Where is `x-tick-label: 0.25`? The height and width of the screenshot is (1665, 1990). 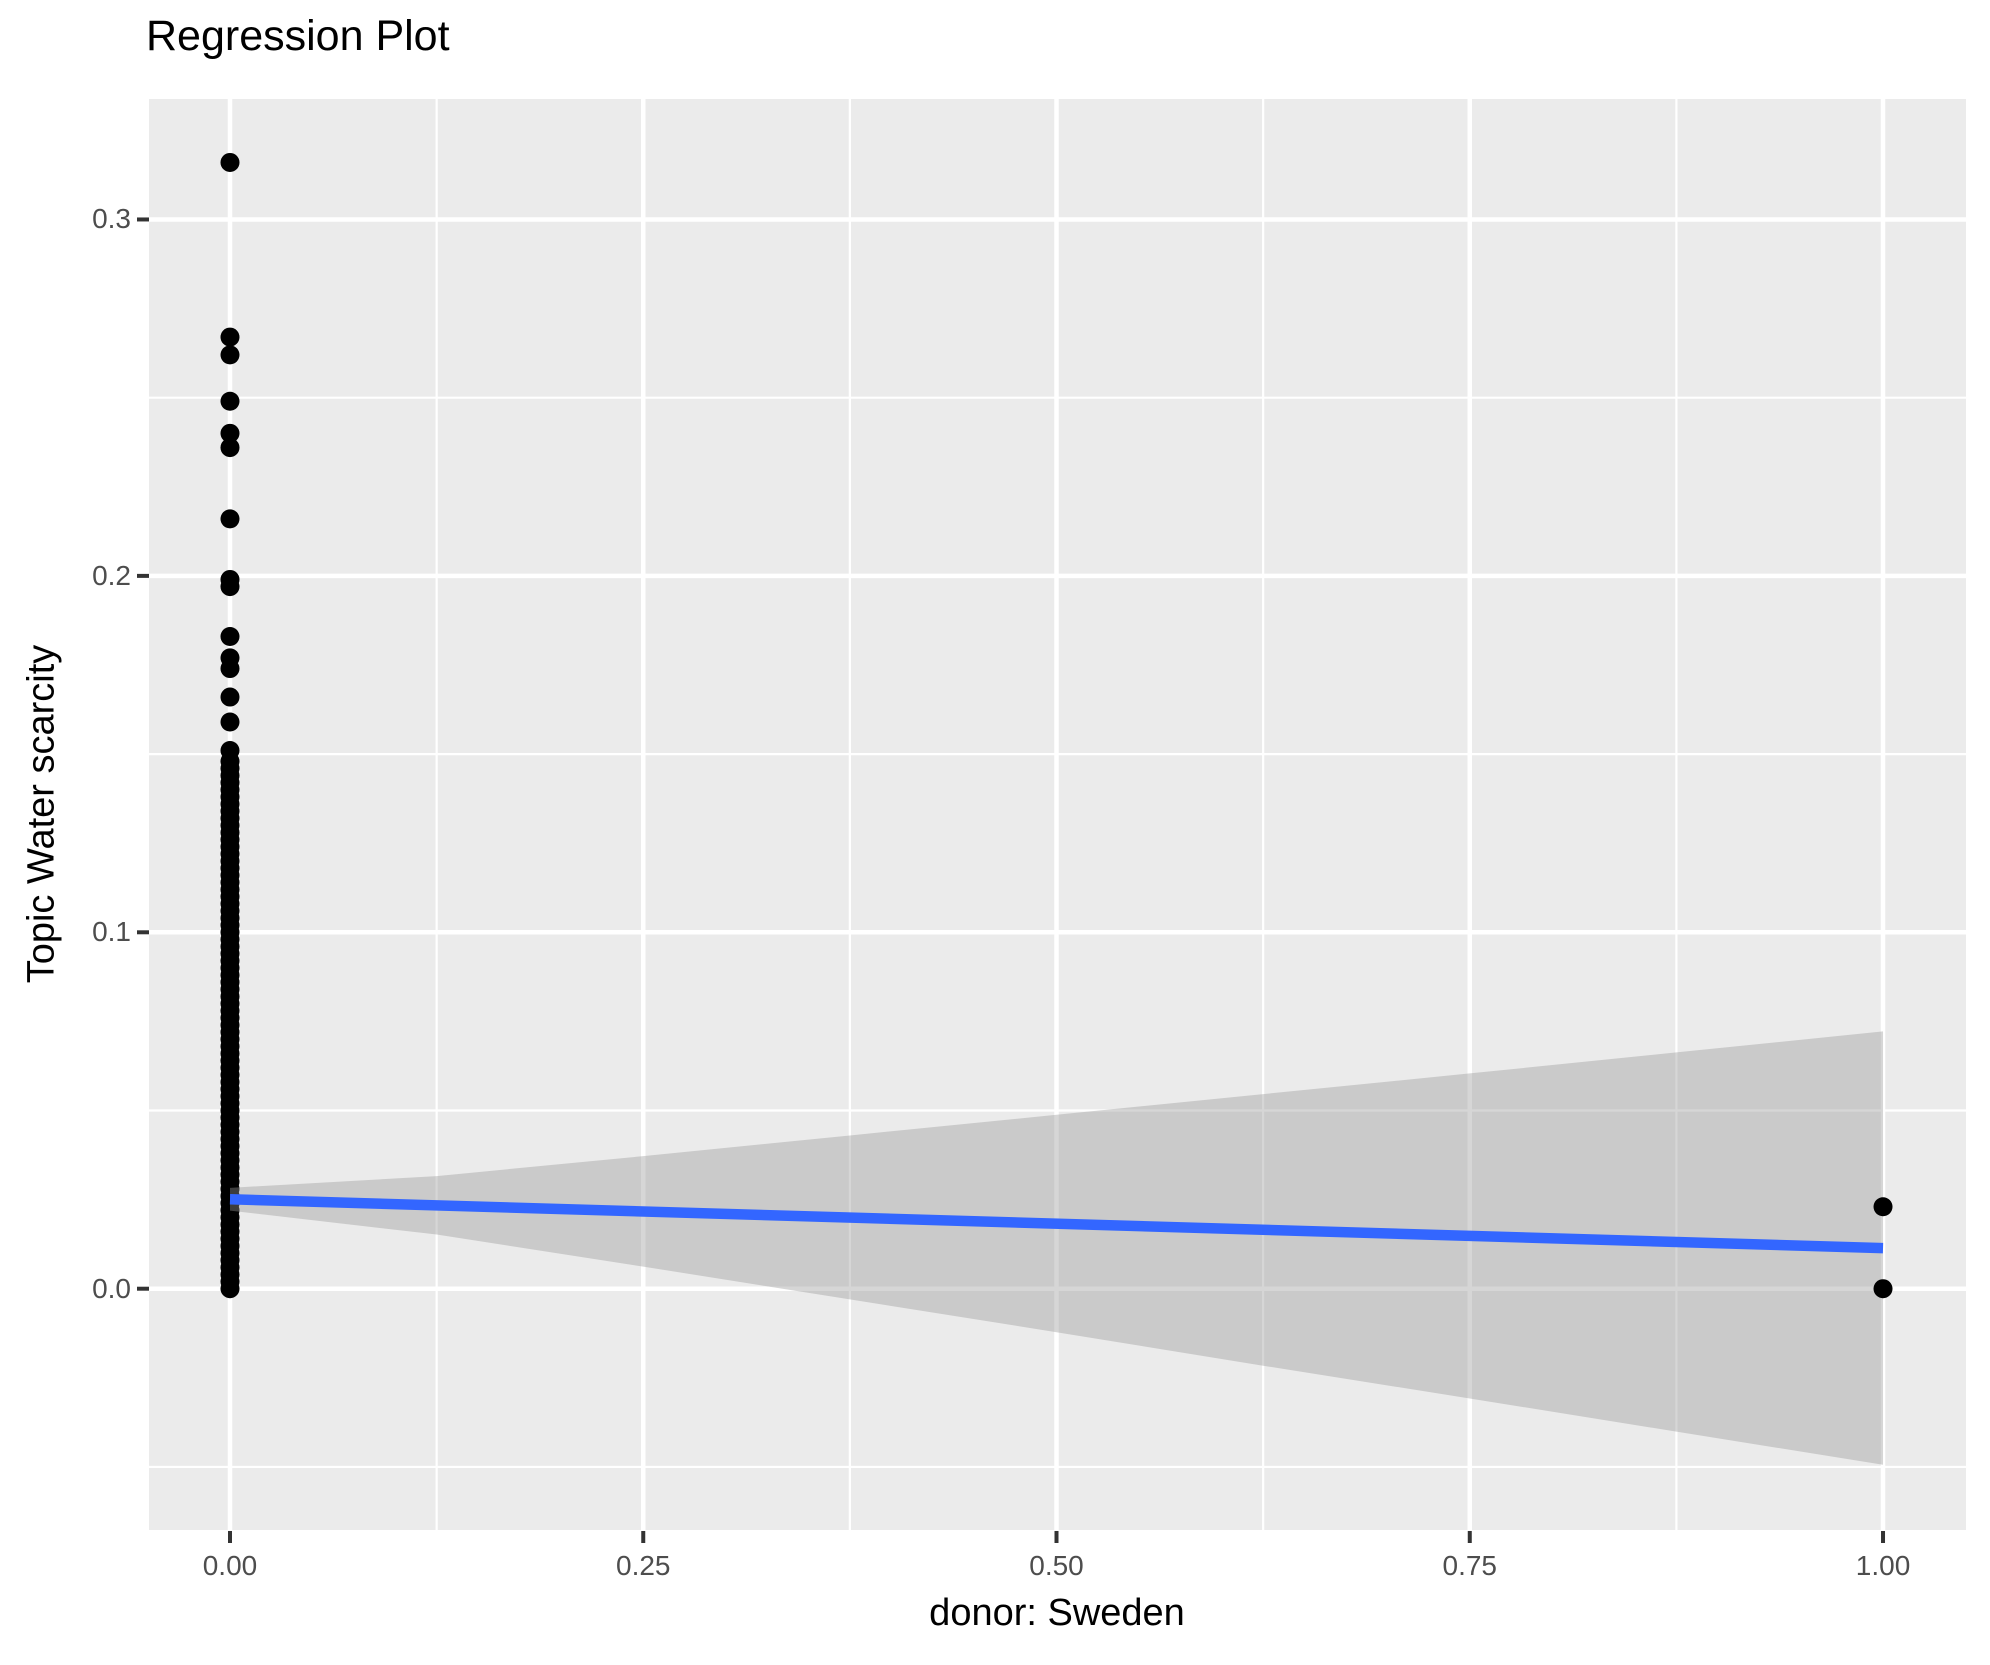
x-tick-label: 0.25 is located at coordinates (643, 1565).